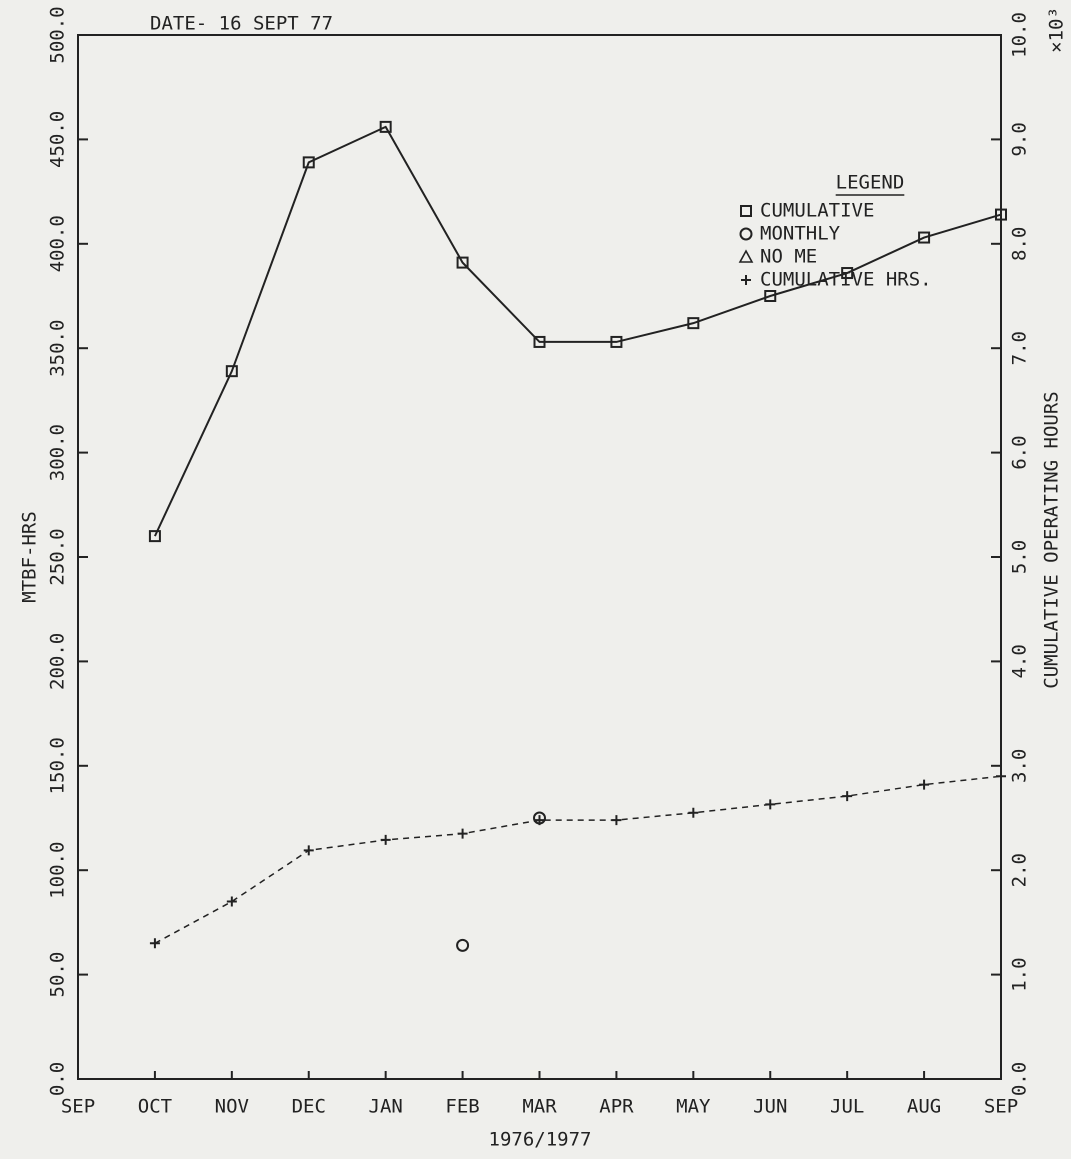  Describe the element at coordinates (817, 211) in the screenshot. I see `legend-label: CUMULATIVE` at that location.